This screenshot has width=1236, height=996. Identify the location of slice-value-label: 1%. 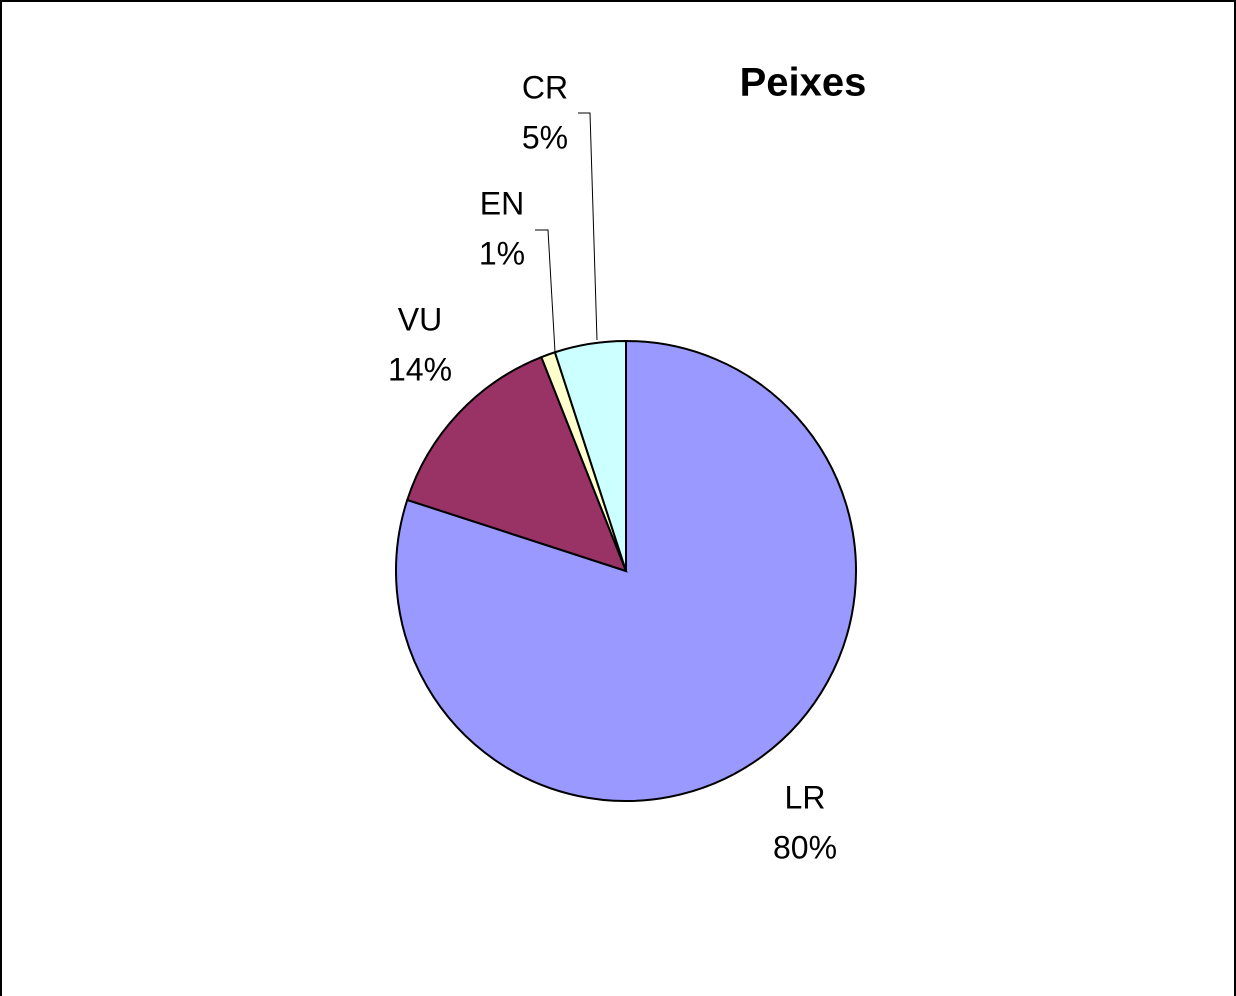
(502, 253).